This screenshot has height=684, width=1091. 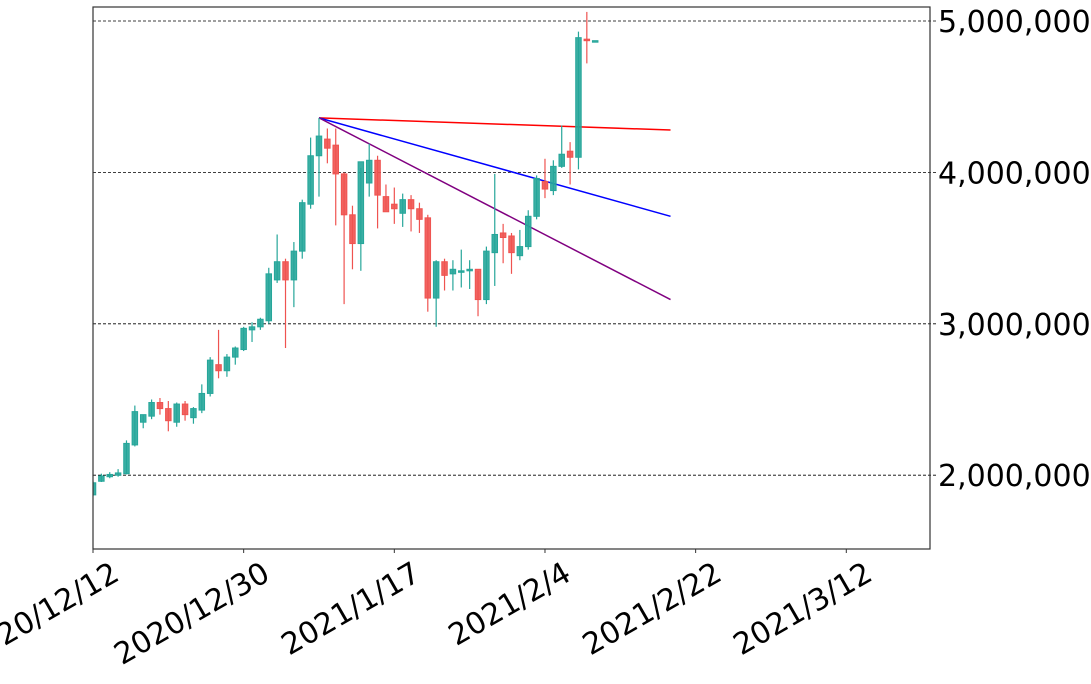 I want to click on x-tick-label: 2021/2/22, so click(x=652, y=609).